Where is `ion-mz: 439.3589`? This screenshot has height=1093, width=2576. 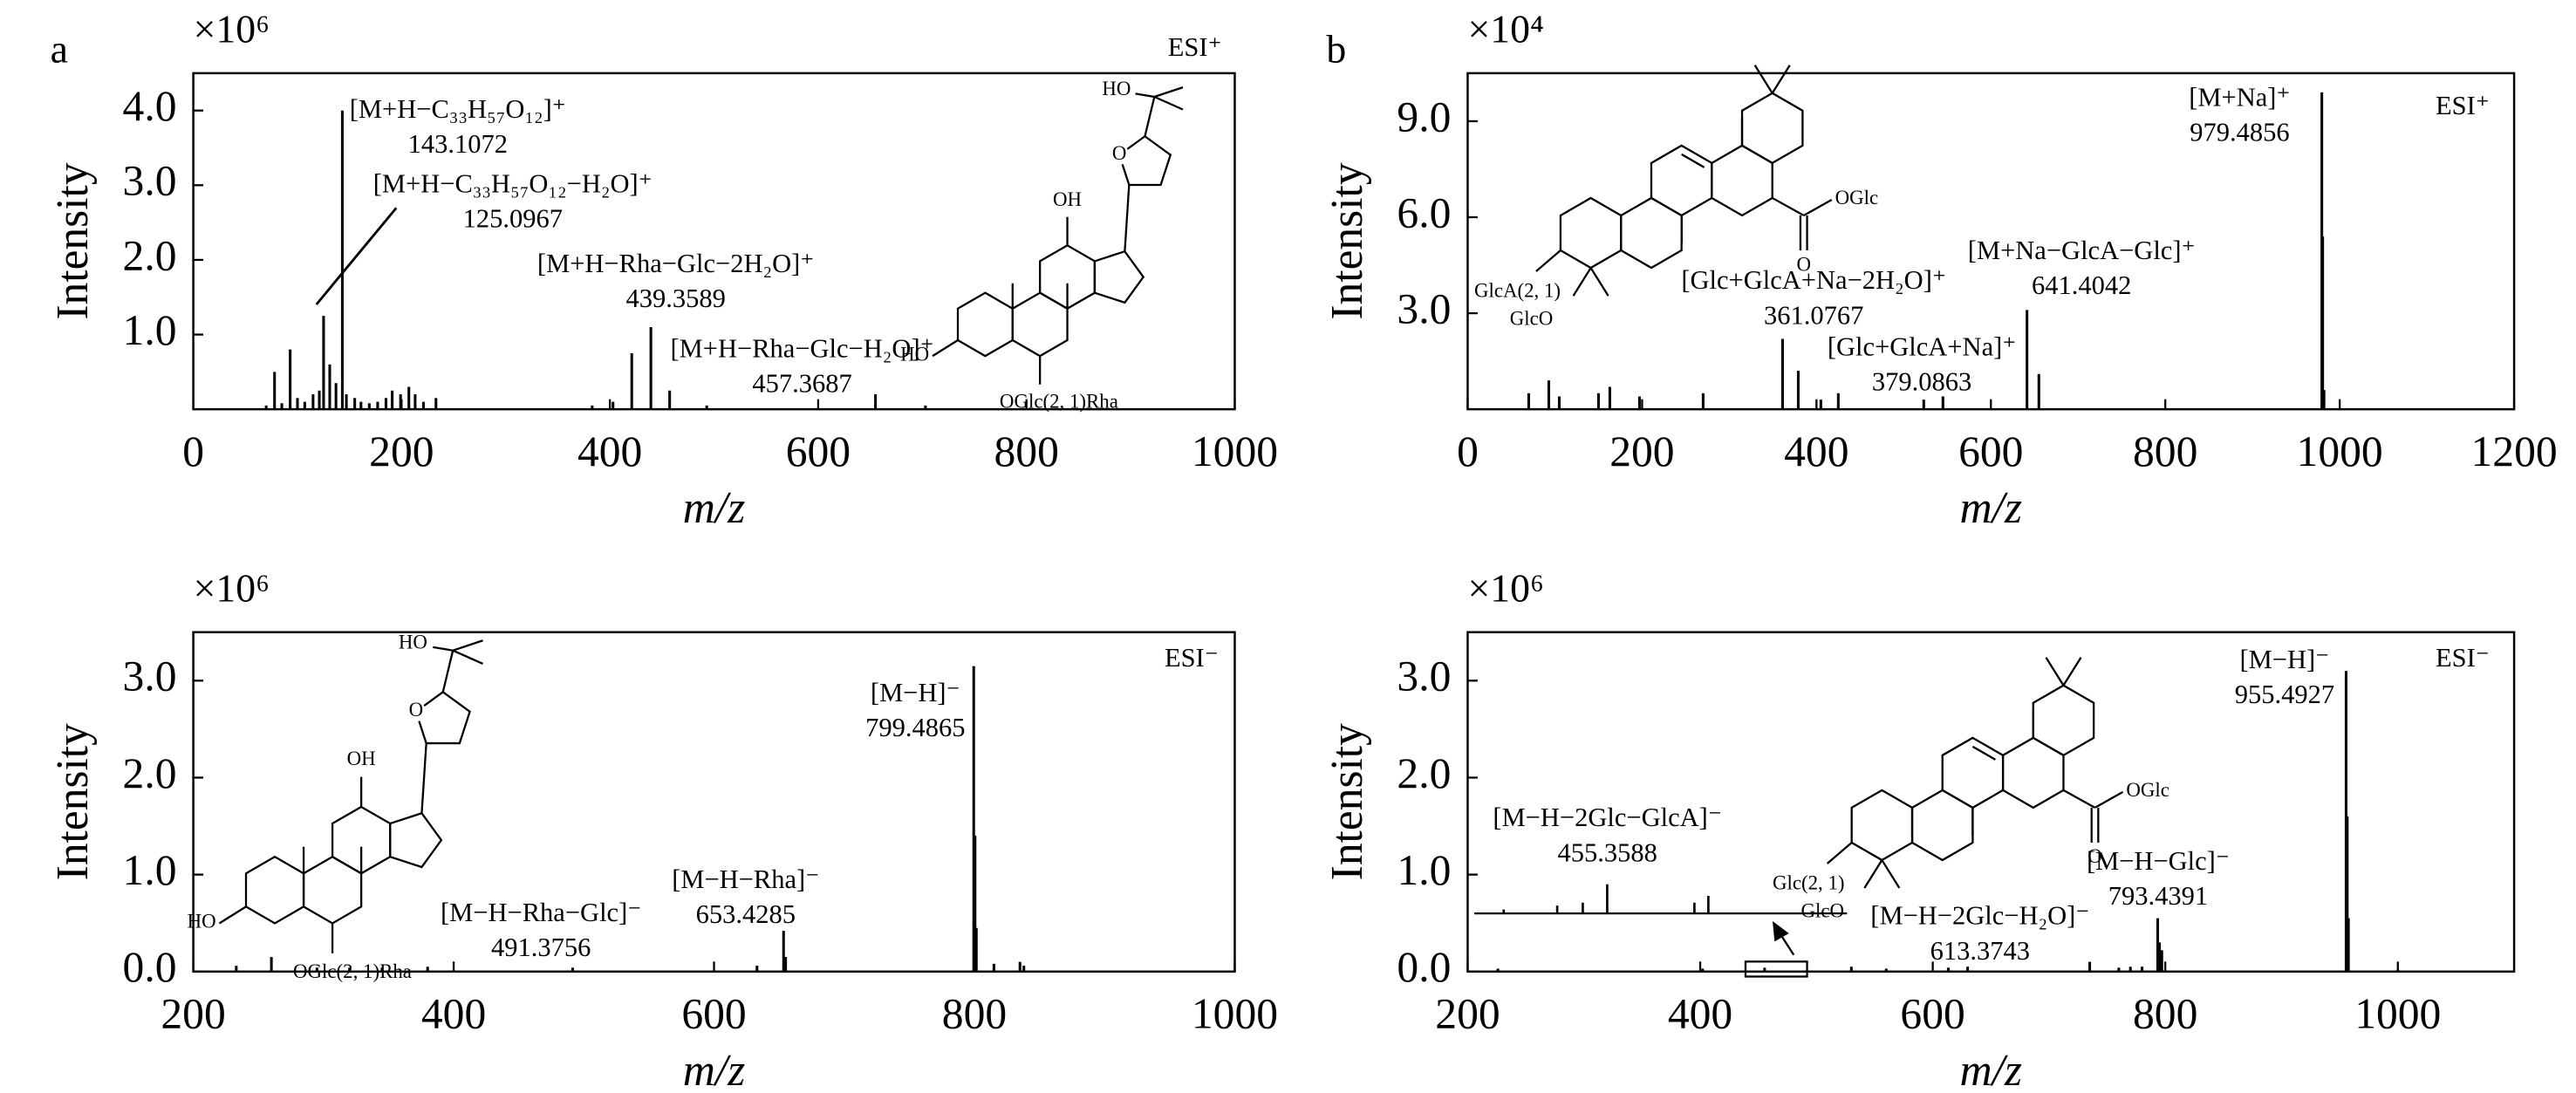
ion-mz: 439.3589 is located at coordinates (675, 298).